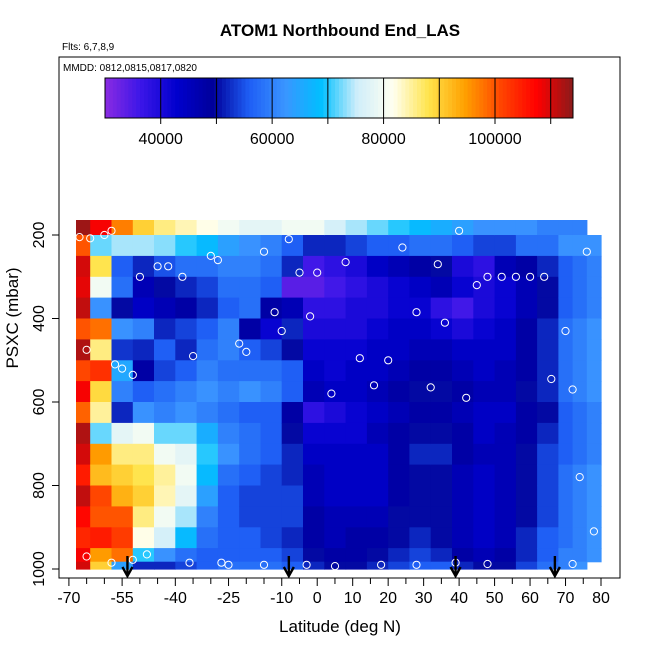 This screenshot has height=650, width=650. Describe the element at coordinates (353, 598) in the screenshot. I see `x-tick-label: 10` at that location.